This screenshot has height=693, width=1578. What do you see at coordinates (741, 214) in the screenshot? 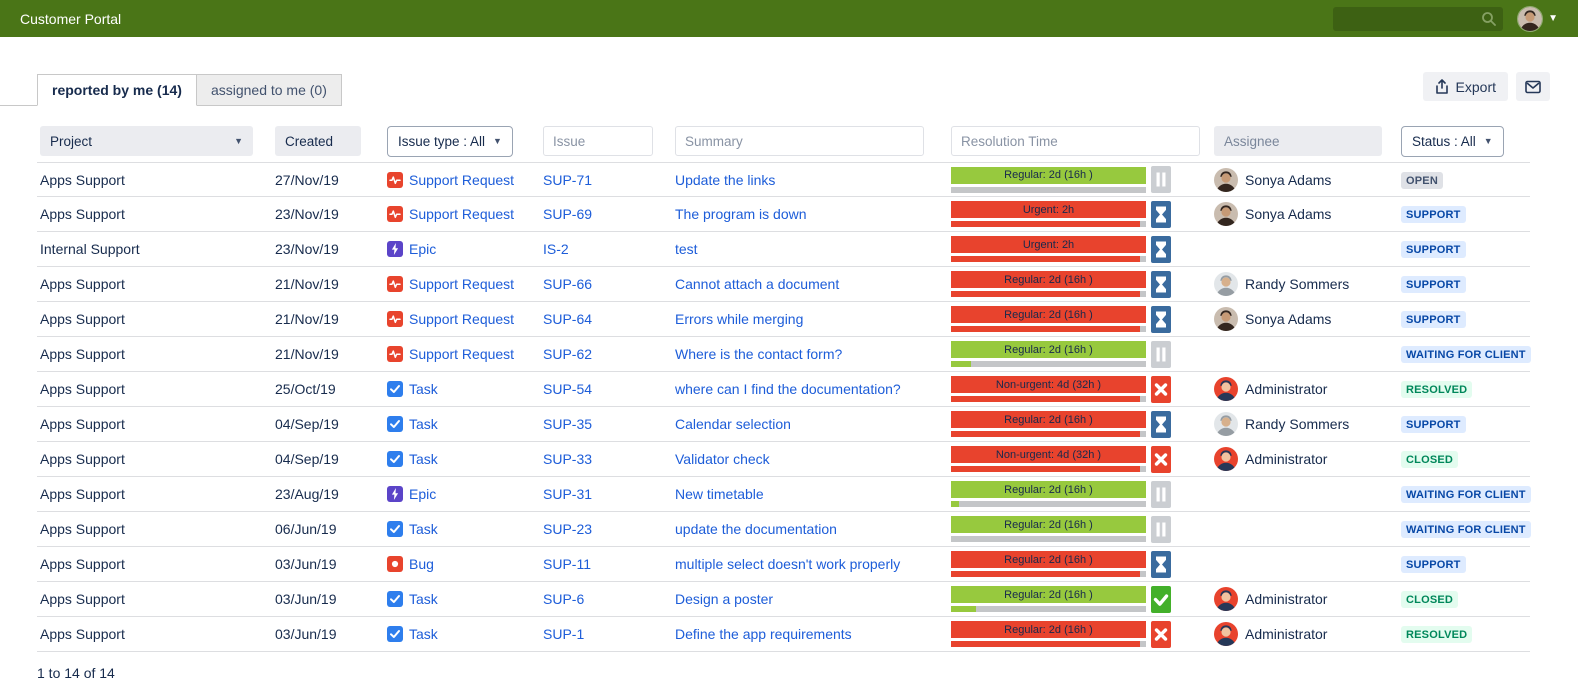
I see `issue-summary-link: The program is down` at bounding box center [741, 214].